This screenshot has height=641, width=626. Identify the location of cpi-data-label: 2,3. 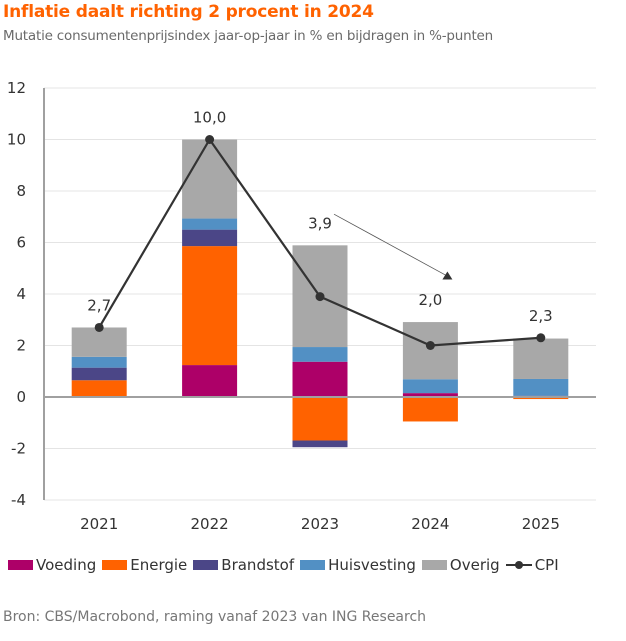
(541, 316).